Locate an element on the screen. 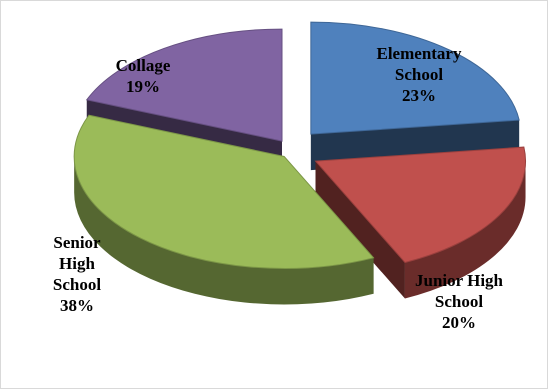  data-label-line: Senior is located at coordinates (77, 242).